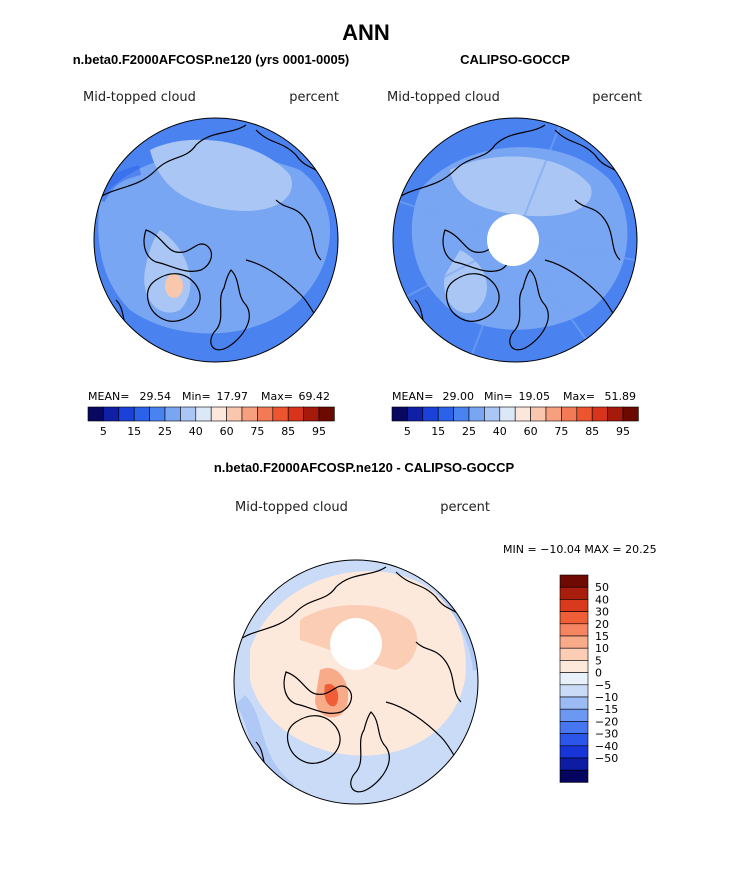  Describe the element at coordinates (602, 587) in the screenshot. I see `panel-diff-colorbar-tick-label: 50` at that location.